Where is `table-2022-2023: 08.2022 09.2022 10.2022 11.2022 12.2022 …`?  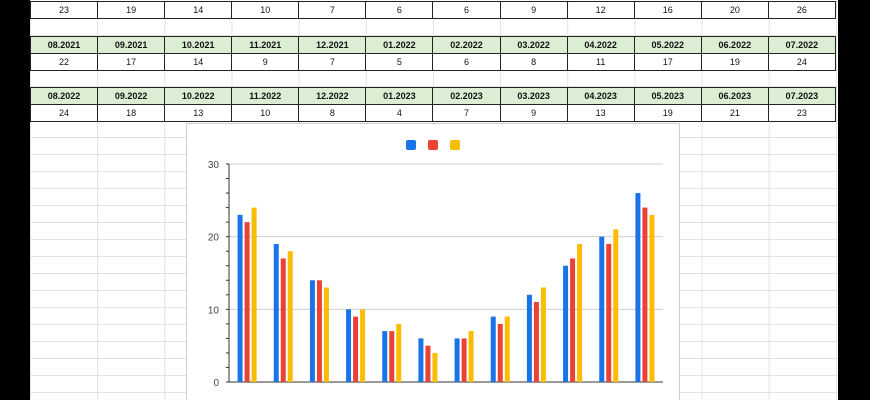 table-2022-2023: 08.2022 09.2022 10.2022 11.2022 12.2022 … is located at coordinates (433, 104).